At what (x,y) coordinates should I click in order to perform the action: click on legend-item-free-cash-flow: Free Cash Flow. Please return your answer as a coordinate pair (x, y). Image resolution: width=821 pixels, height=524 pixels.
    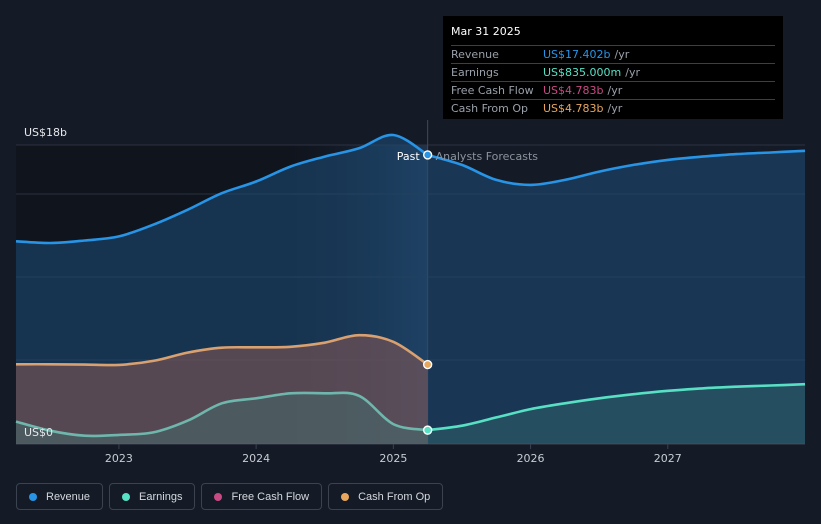
    Looking at the image, I should click on (262, 496).